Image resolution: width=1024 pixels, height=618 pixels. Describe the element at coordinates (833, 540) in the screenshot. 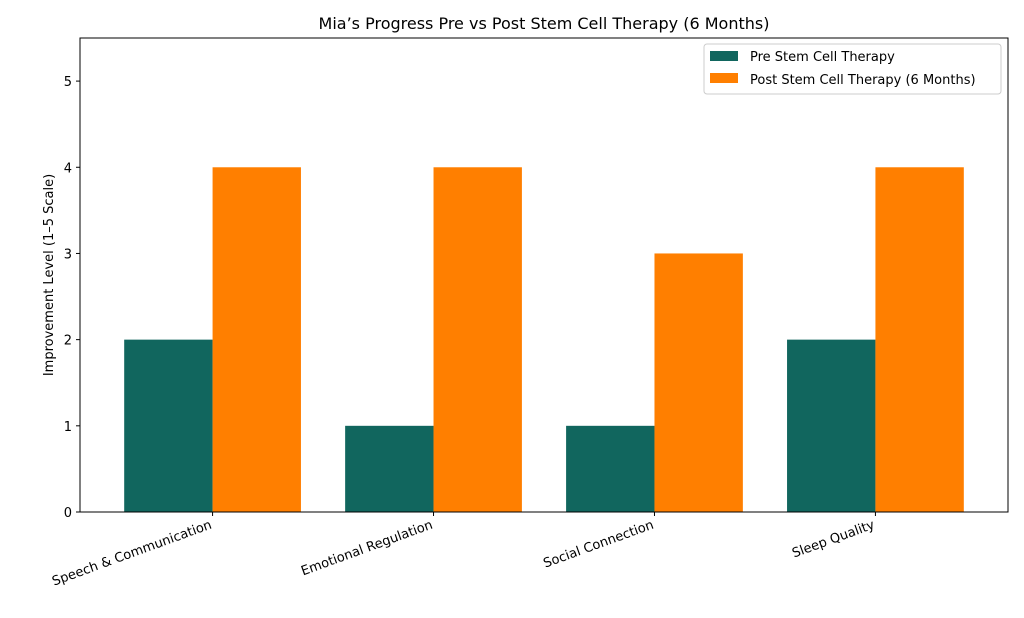

I see `x-tick-label: Sleep Quality` at that location.